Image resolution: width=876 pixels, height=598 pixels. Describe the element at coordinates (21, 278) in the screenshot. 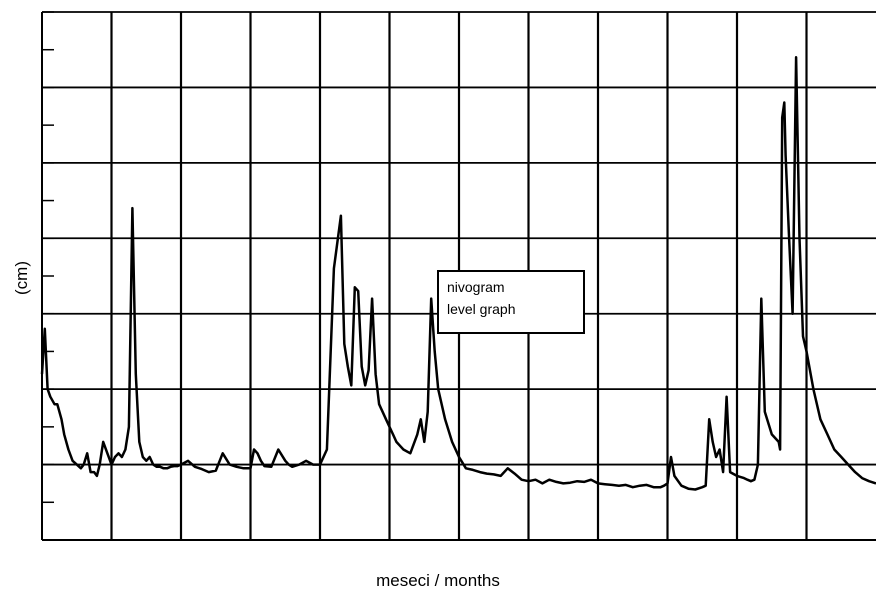

I see `y-axis-label: (cm)` at that location.